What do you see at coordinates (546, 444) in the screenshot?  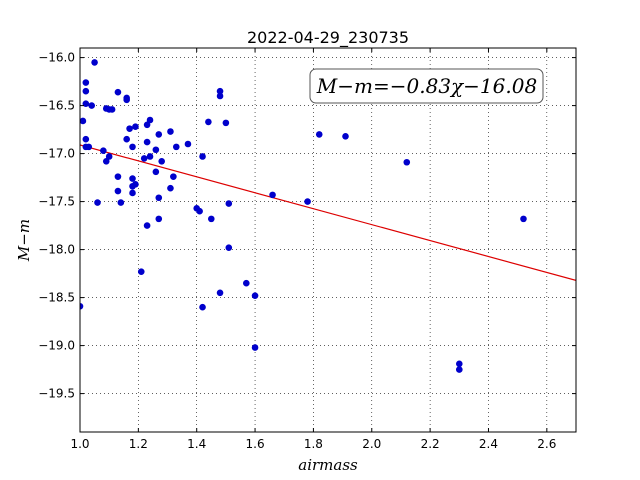 I see `x-tick-label: 2.6` at bounding box center [546, 444].